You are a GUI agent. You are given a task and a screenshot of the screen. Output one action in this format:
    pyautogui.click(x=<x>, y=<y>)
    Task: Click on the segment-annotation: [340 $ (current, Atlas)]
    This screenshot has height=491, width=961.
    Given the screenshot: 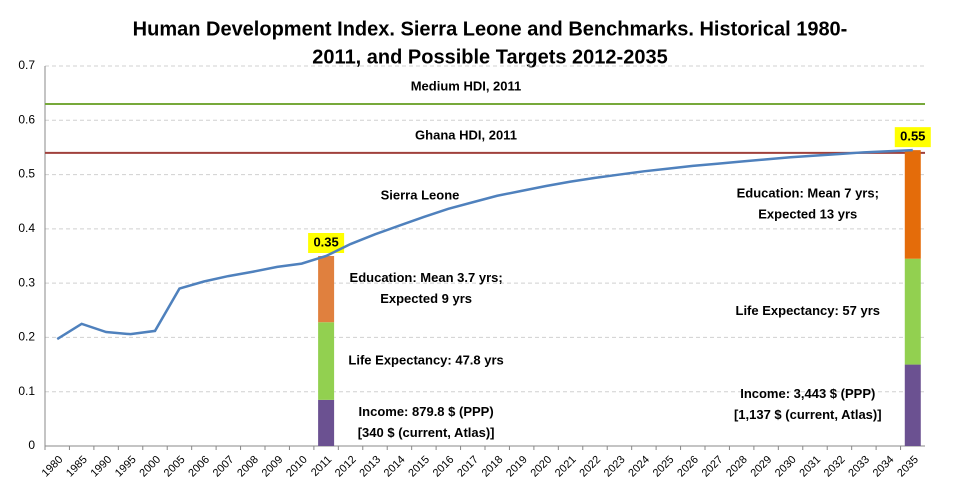 What is the action you would take?
    pyautogui.click(x=426, y=432)
    